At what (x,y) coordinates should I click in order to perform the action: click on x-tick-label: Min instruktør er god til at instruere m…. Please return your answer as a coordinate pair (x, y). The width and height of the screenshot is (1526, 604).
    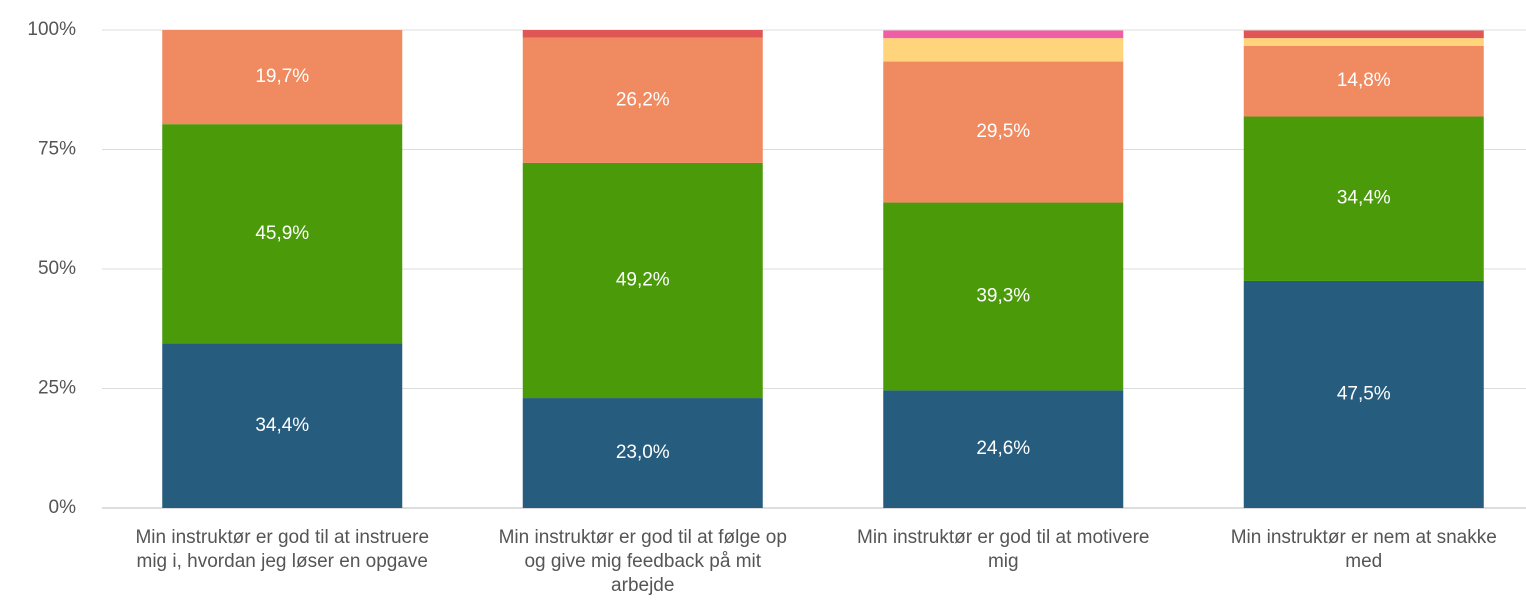
    Looking at the image, I should click on (282, 549).